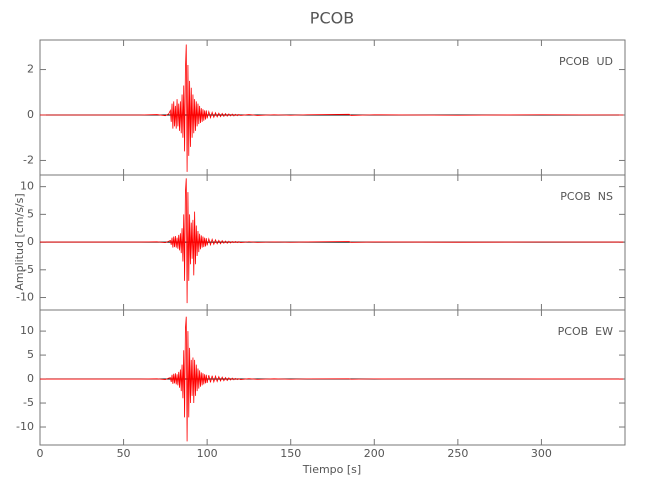  I want to click on x-axis-label: Tiempo [s], so click(331, 469).